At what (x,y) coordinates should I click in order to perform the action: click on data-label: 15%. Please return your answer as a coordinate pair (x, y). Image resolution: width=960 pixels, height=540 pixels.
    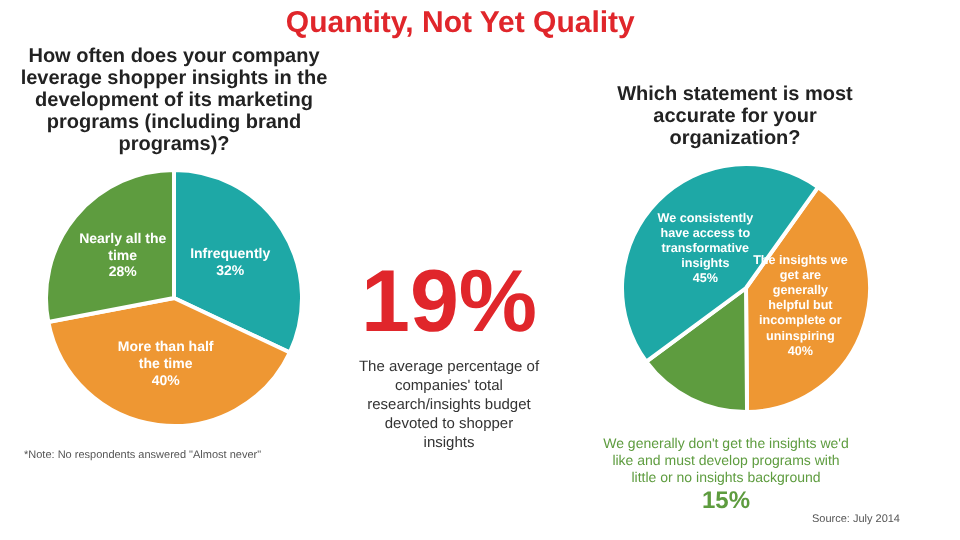
    Looking at the image, I should click on (726, 500).